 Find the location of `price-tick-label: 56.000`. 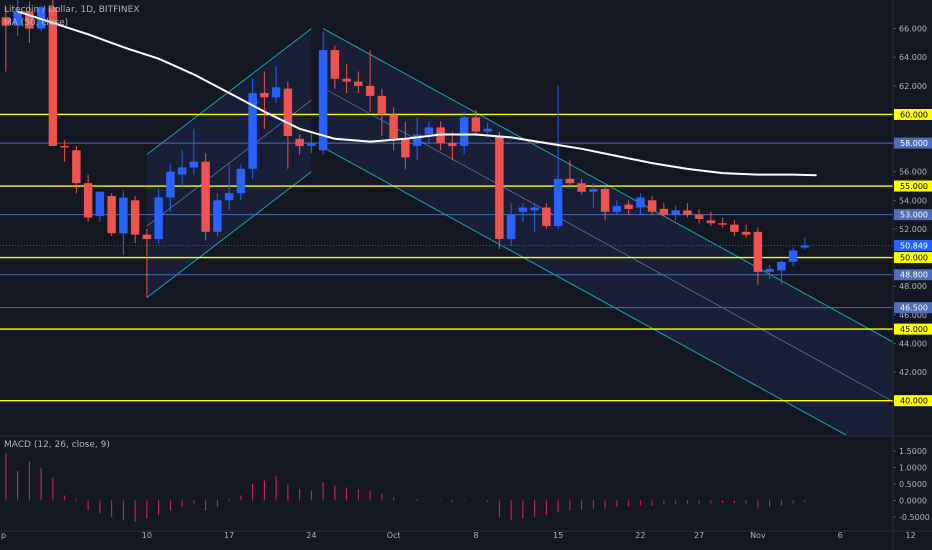

price-tick-label: 56.000 is located at coordinates (913, 172).